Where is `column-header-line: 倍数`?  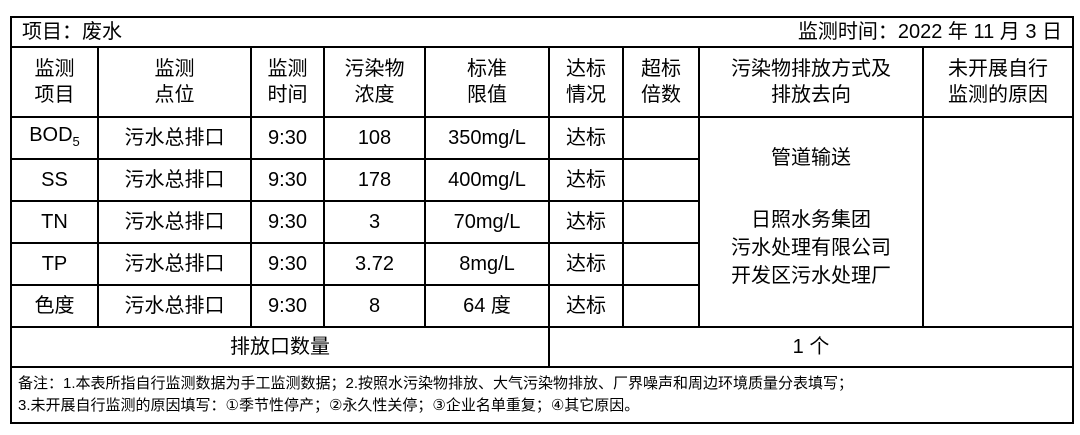
column-header-line: 倍数 is located at coordinates (661, 95).